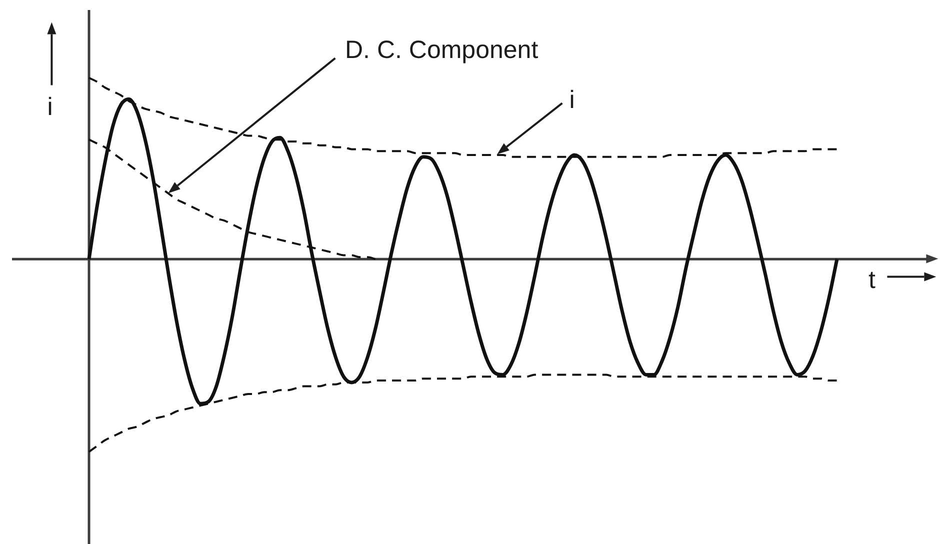  Describe the element at coordinates (572, 100) in the screenshot. I see `annotation: i` at that location.